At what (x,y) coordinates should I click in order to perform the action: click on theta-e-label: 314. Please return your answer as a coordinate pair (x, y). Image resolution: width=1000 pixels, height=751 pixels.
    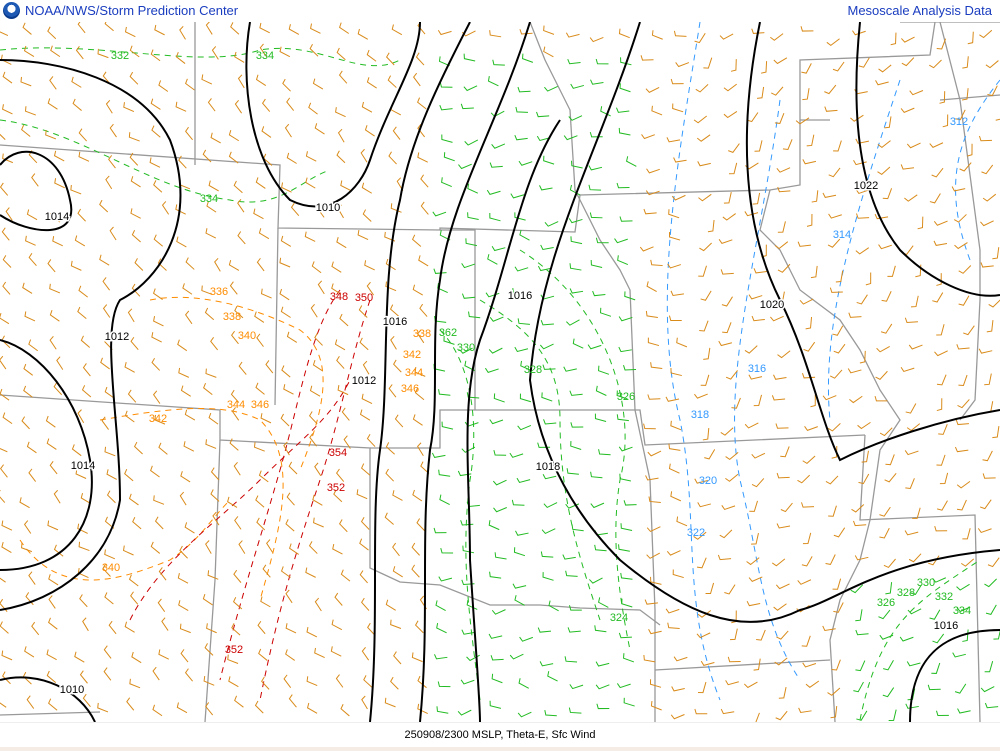
    Looking at the image, I should click on (842, 235).